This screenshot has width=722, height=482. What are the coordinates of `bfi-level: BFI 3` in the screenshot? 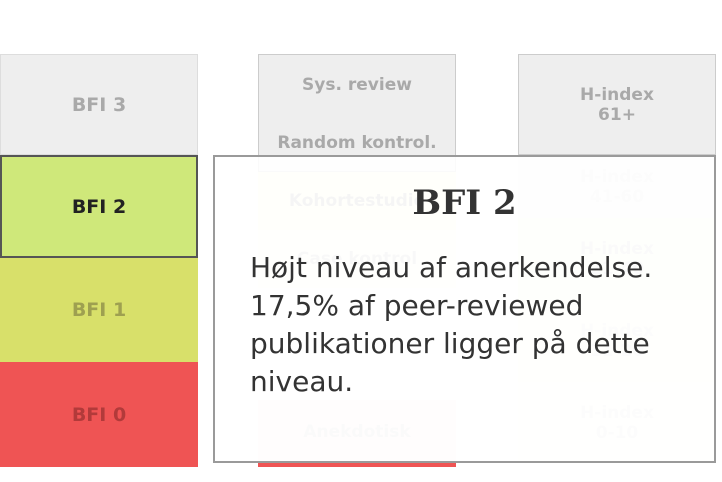 It's located at (99, 104).